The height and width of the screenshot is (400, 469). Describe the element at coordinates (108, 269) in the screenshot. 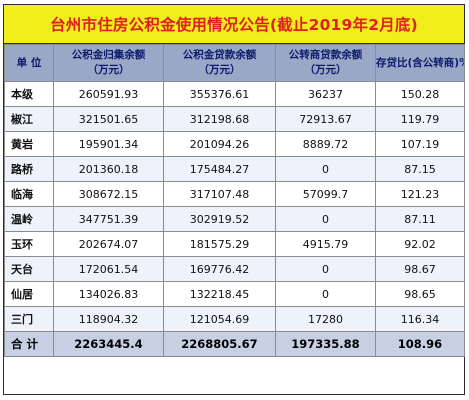

I see `row-fund-balance: 172061.54` at that location.